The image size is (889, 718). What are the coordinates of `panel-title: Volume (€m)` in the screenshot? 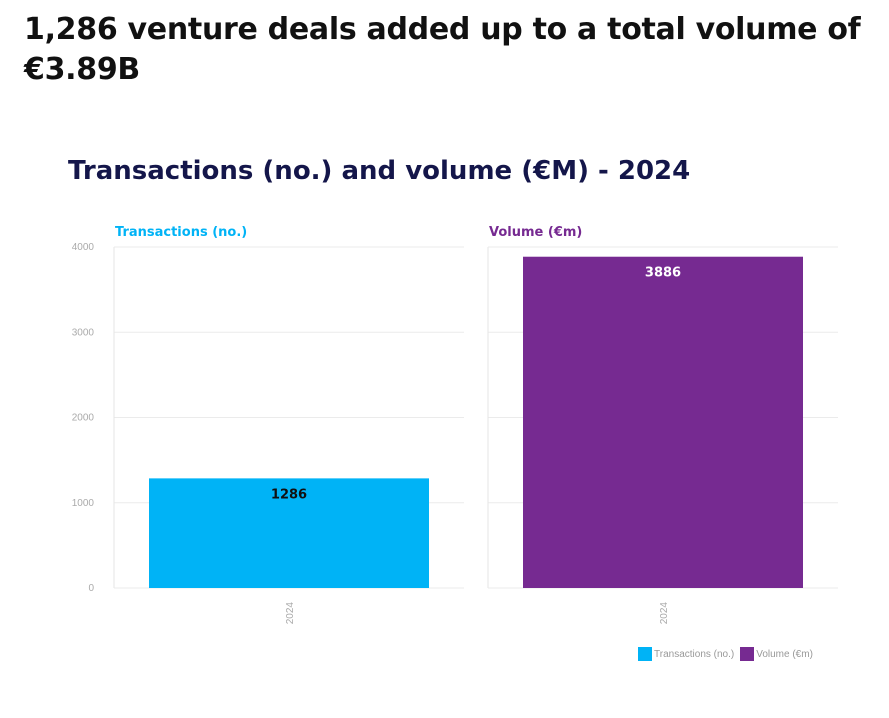 It's located at (535, 232).